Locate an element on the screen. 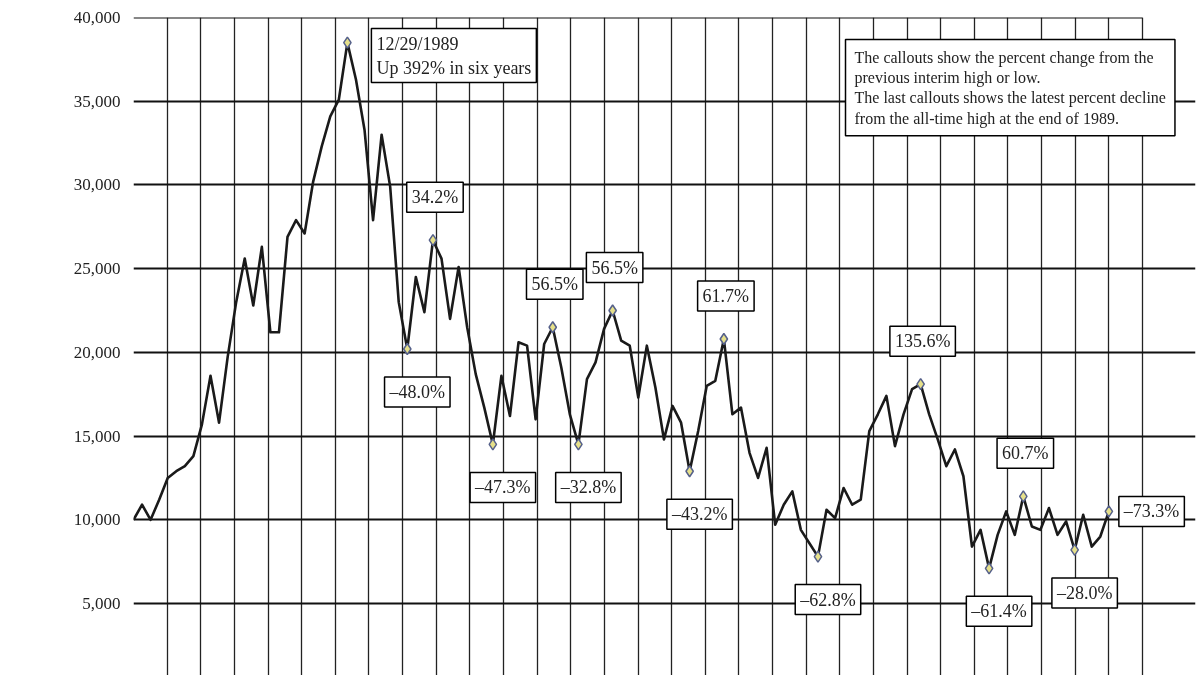 The image size is (1200, 675). y-tick-label: 5,000 is located at coordinates (101, 604).